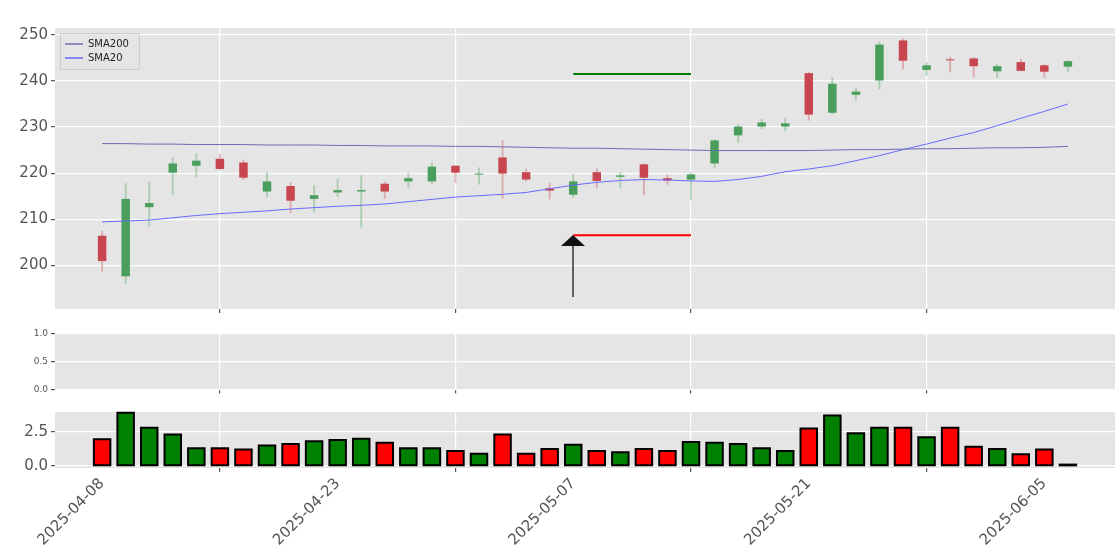  Describe the element at coordinates (33, 264) in the screenshot. I see `y-tick-label: 200` at that location.